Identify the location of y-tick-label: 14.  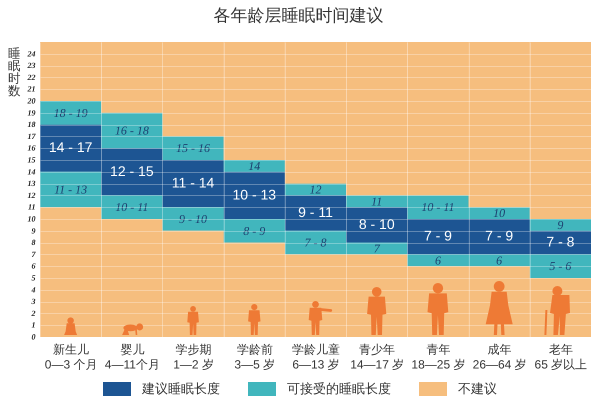
(32, 171).